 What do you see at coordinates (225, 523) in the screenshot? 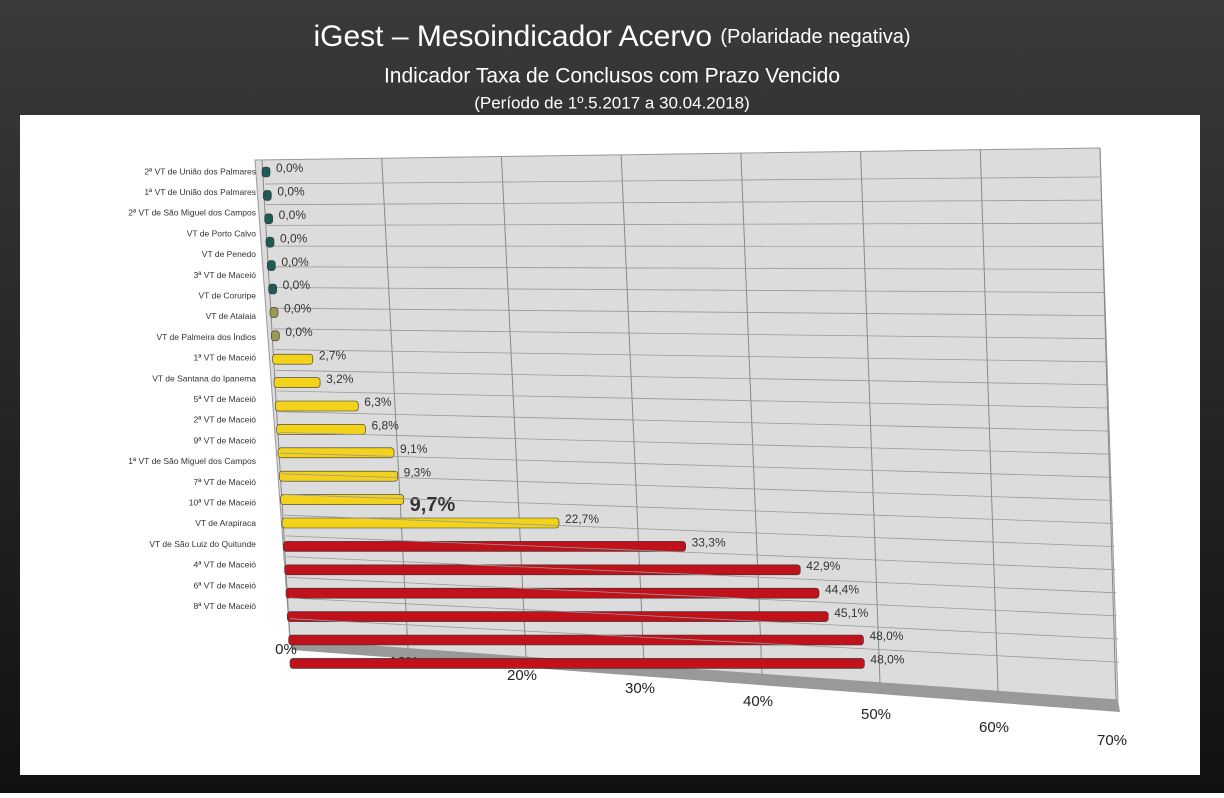
I see `y-tick-label: VT de Arapiraca` at bounding box center [225, 523].